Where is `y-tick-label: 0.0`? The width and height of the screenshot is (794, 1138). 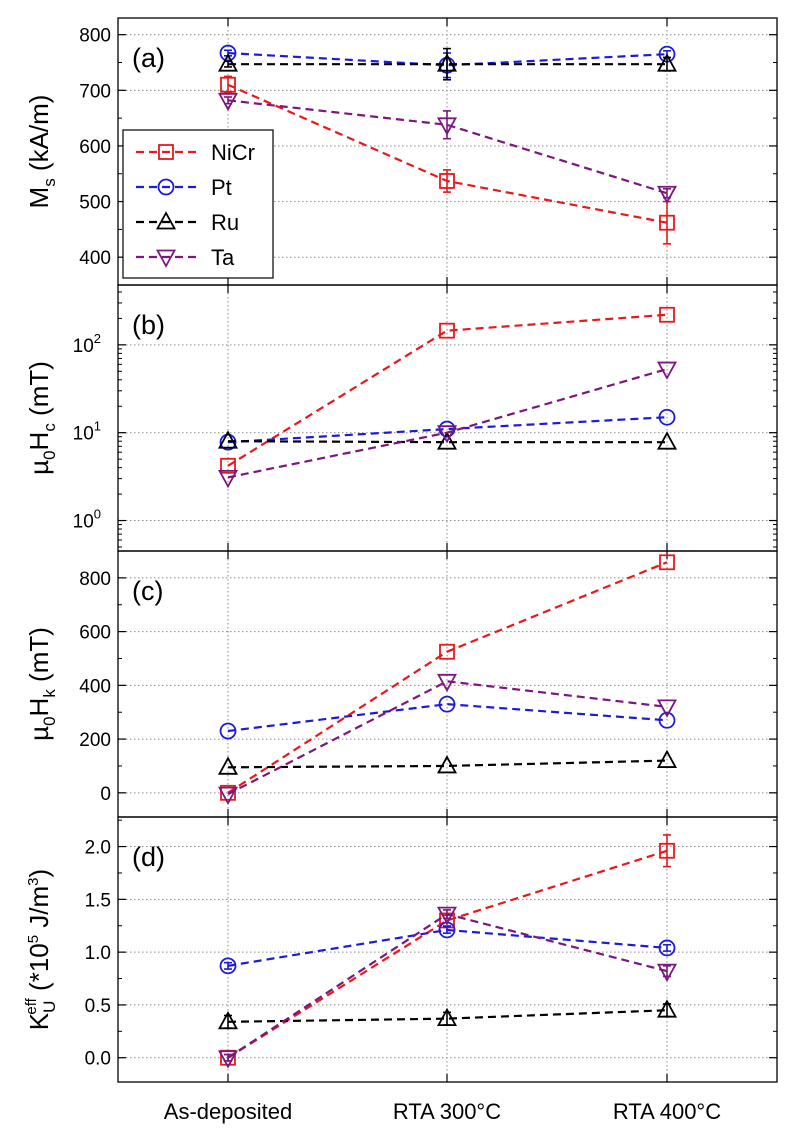
y-tick-label: 0.0 is located at coordinates (98, 1059).